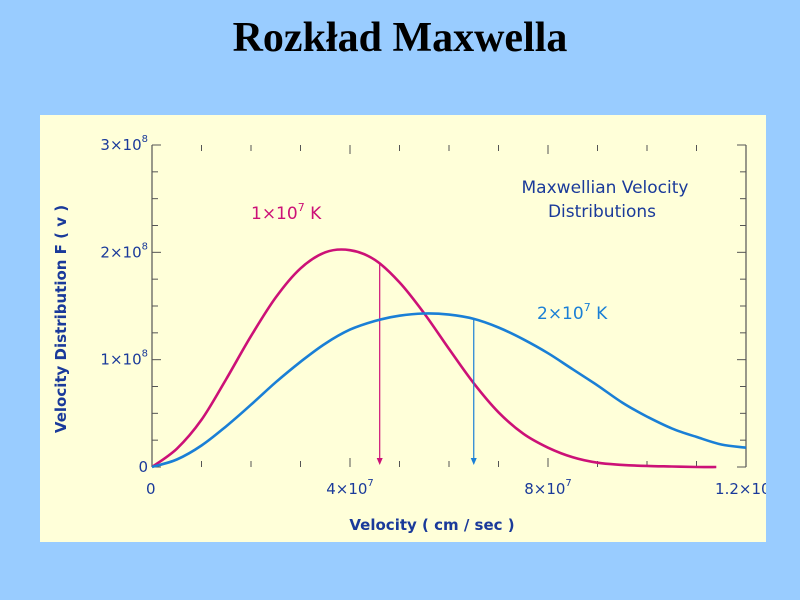 The width and height of the screenshot is (800, 600). I want to click on x-tick-label: 4×10⁷, so click(350, 488).